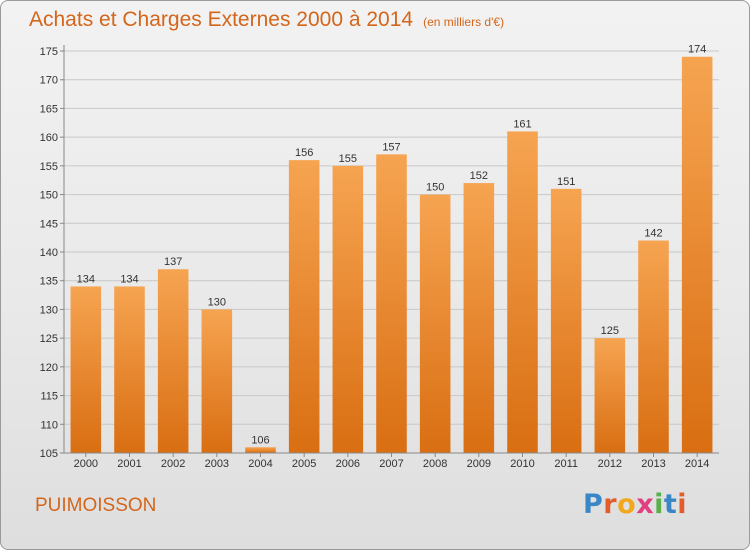  I want to click on bar-2014, so click(697, 254).